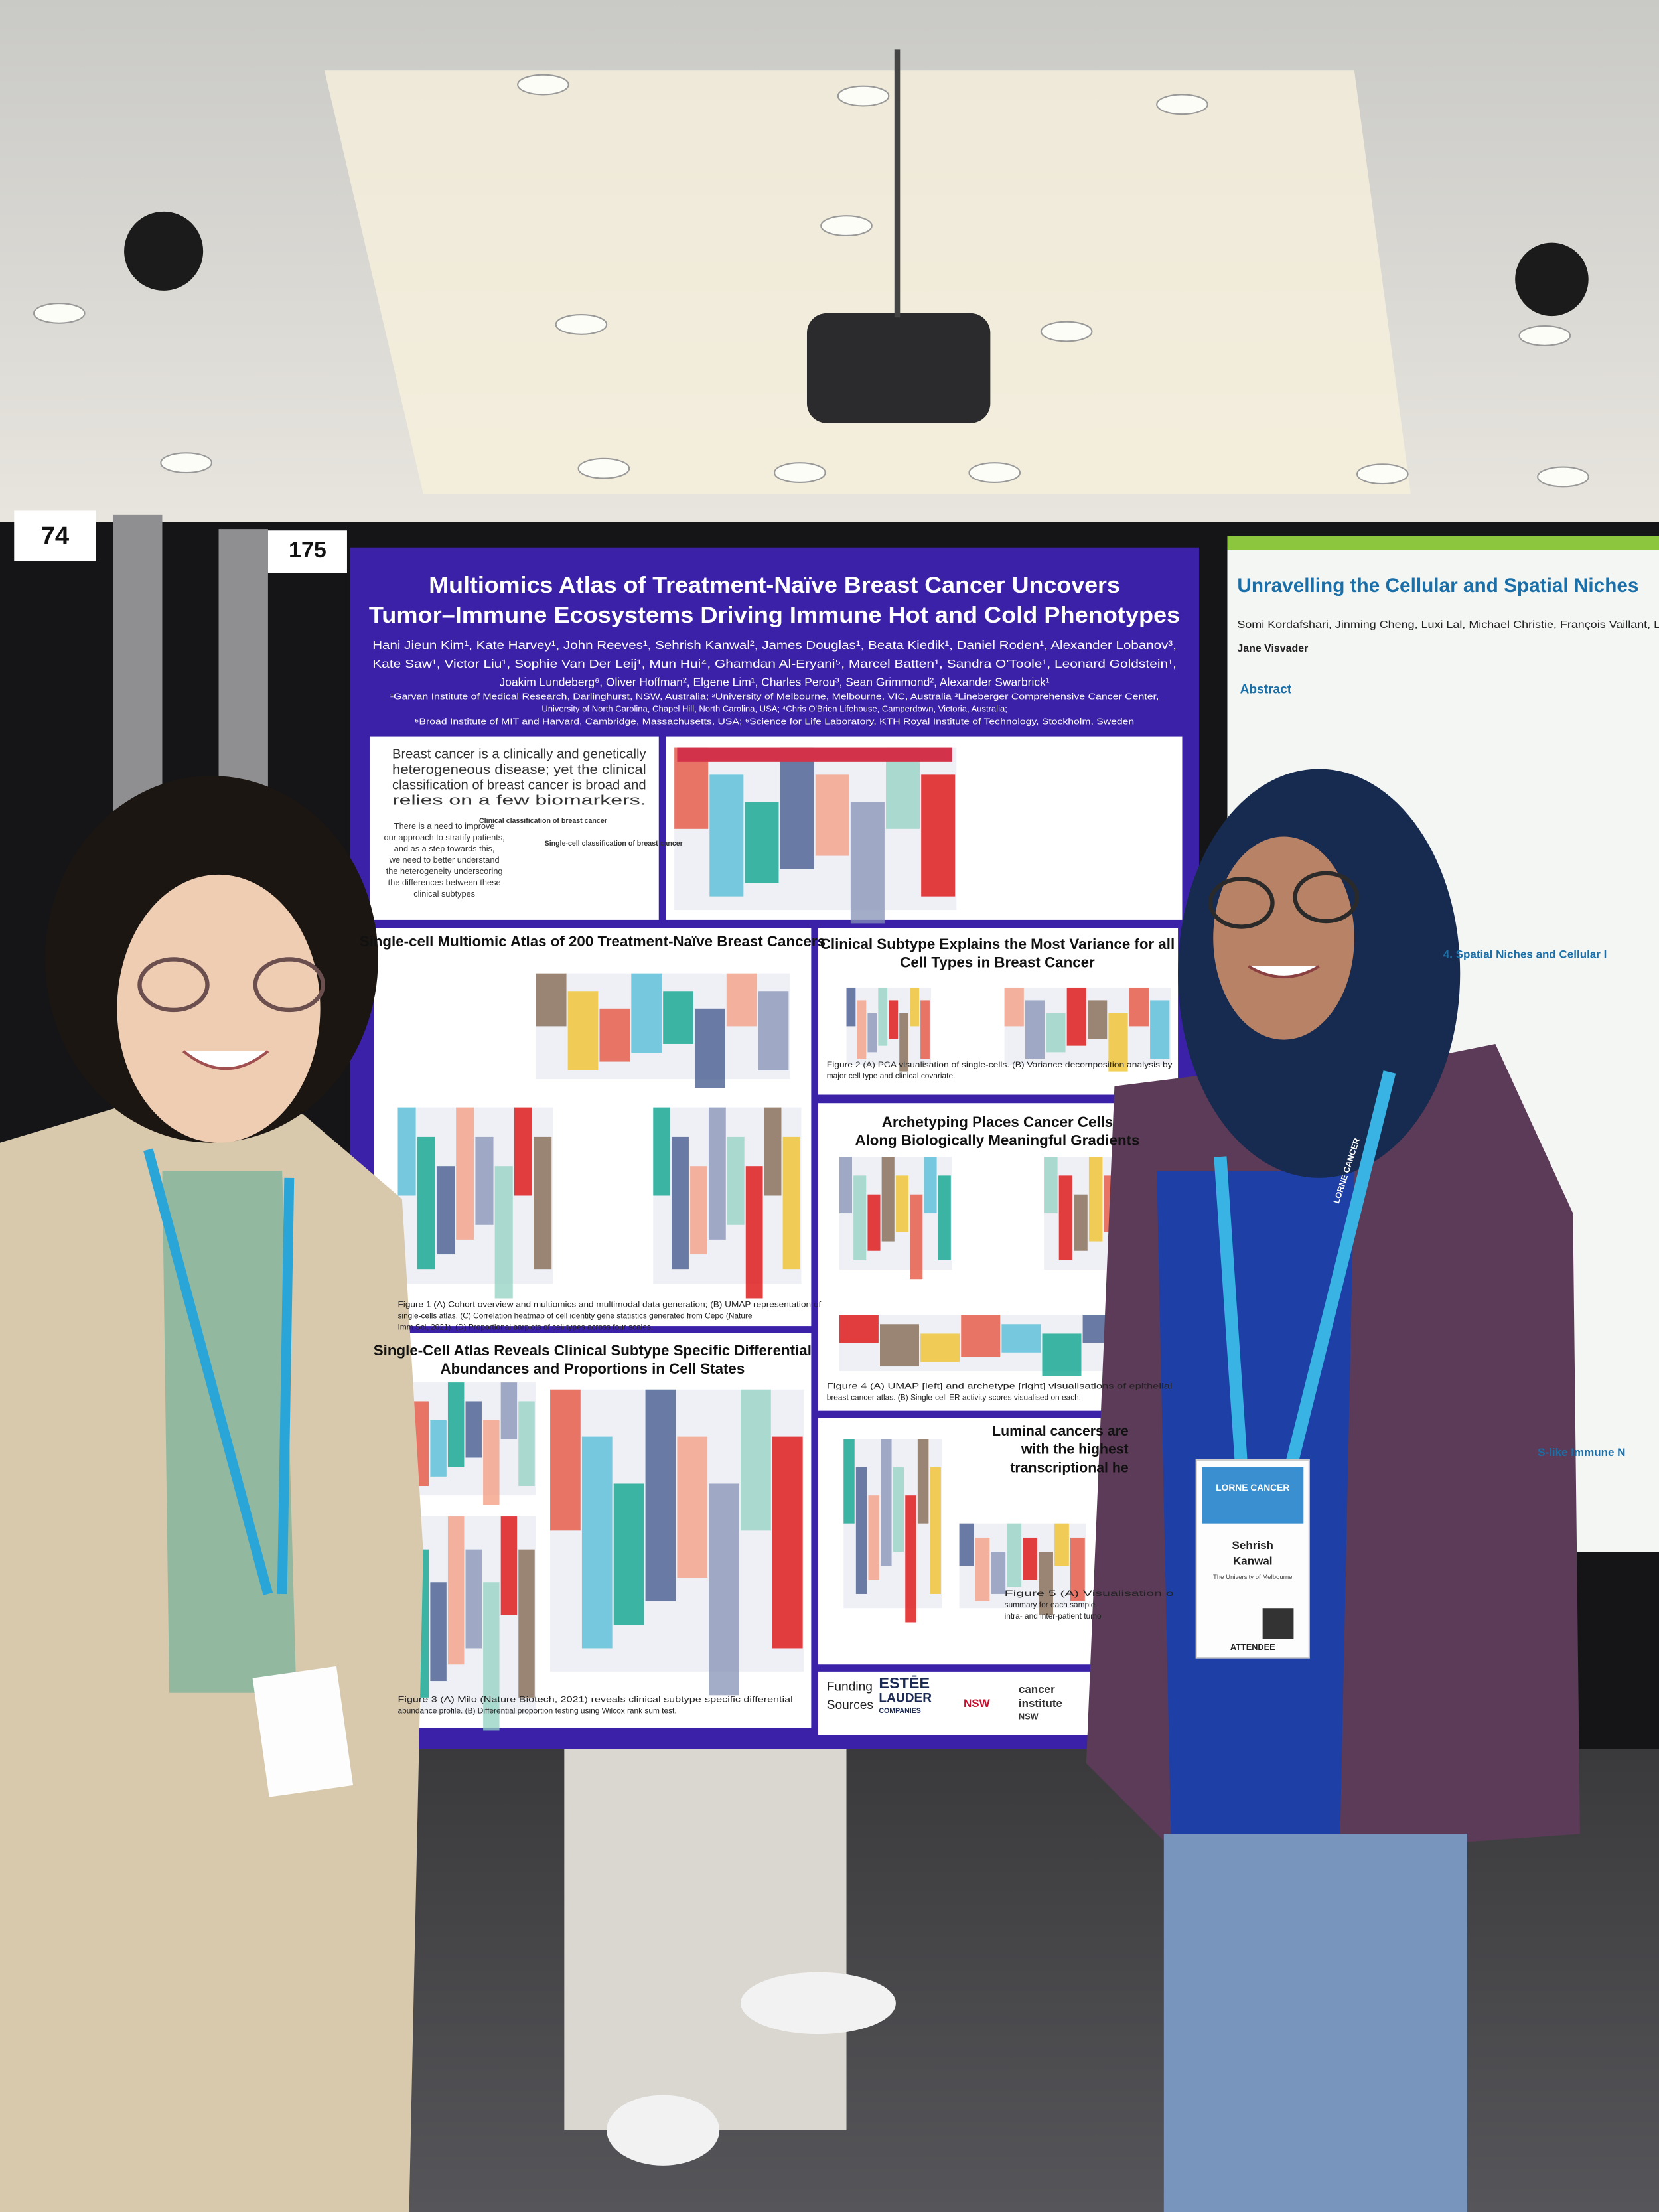 The height and width of the screenshot is (2212, 1659). What do you see at coordinates (444, 848) in the screenshot?
I see `text: and as a step towards this,` at bounding box center [444, 848].